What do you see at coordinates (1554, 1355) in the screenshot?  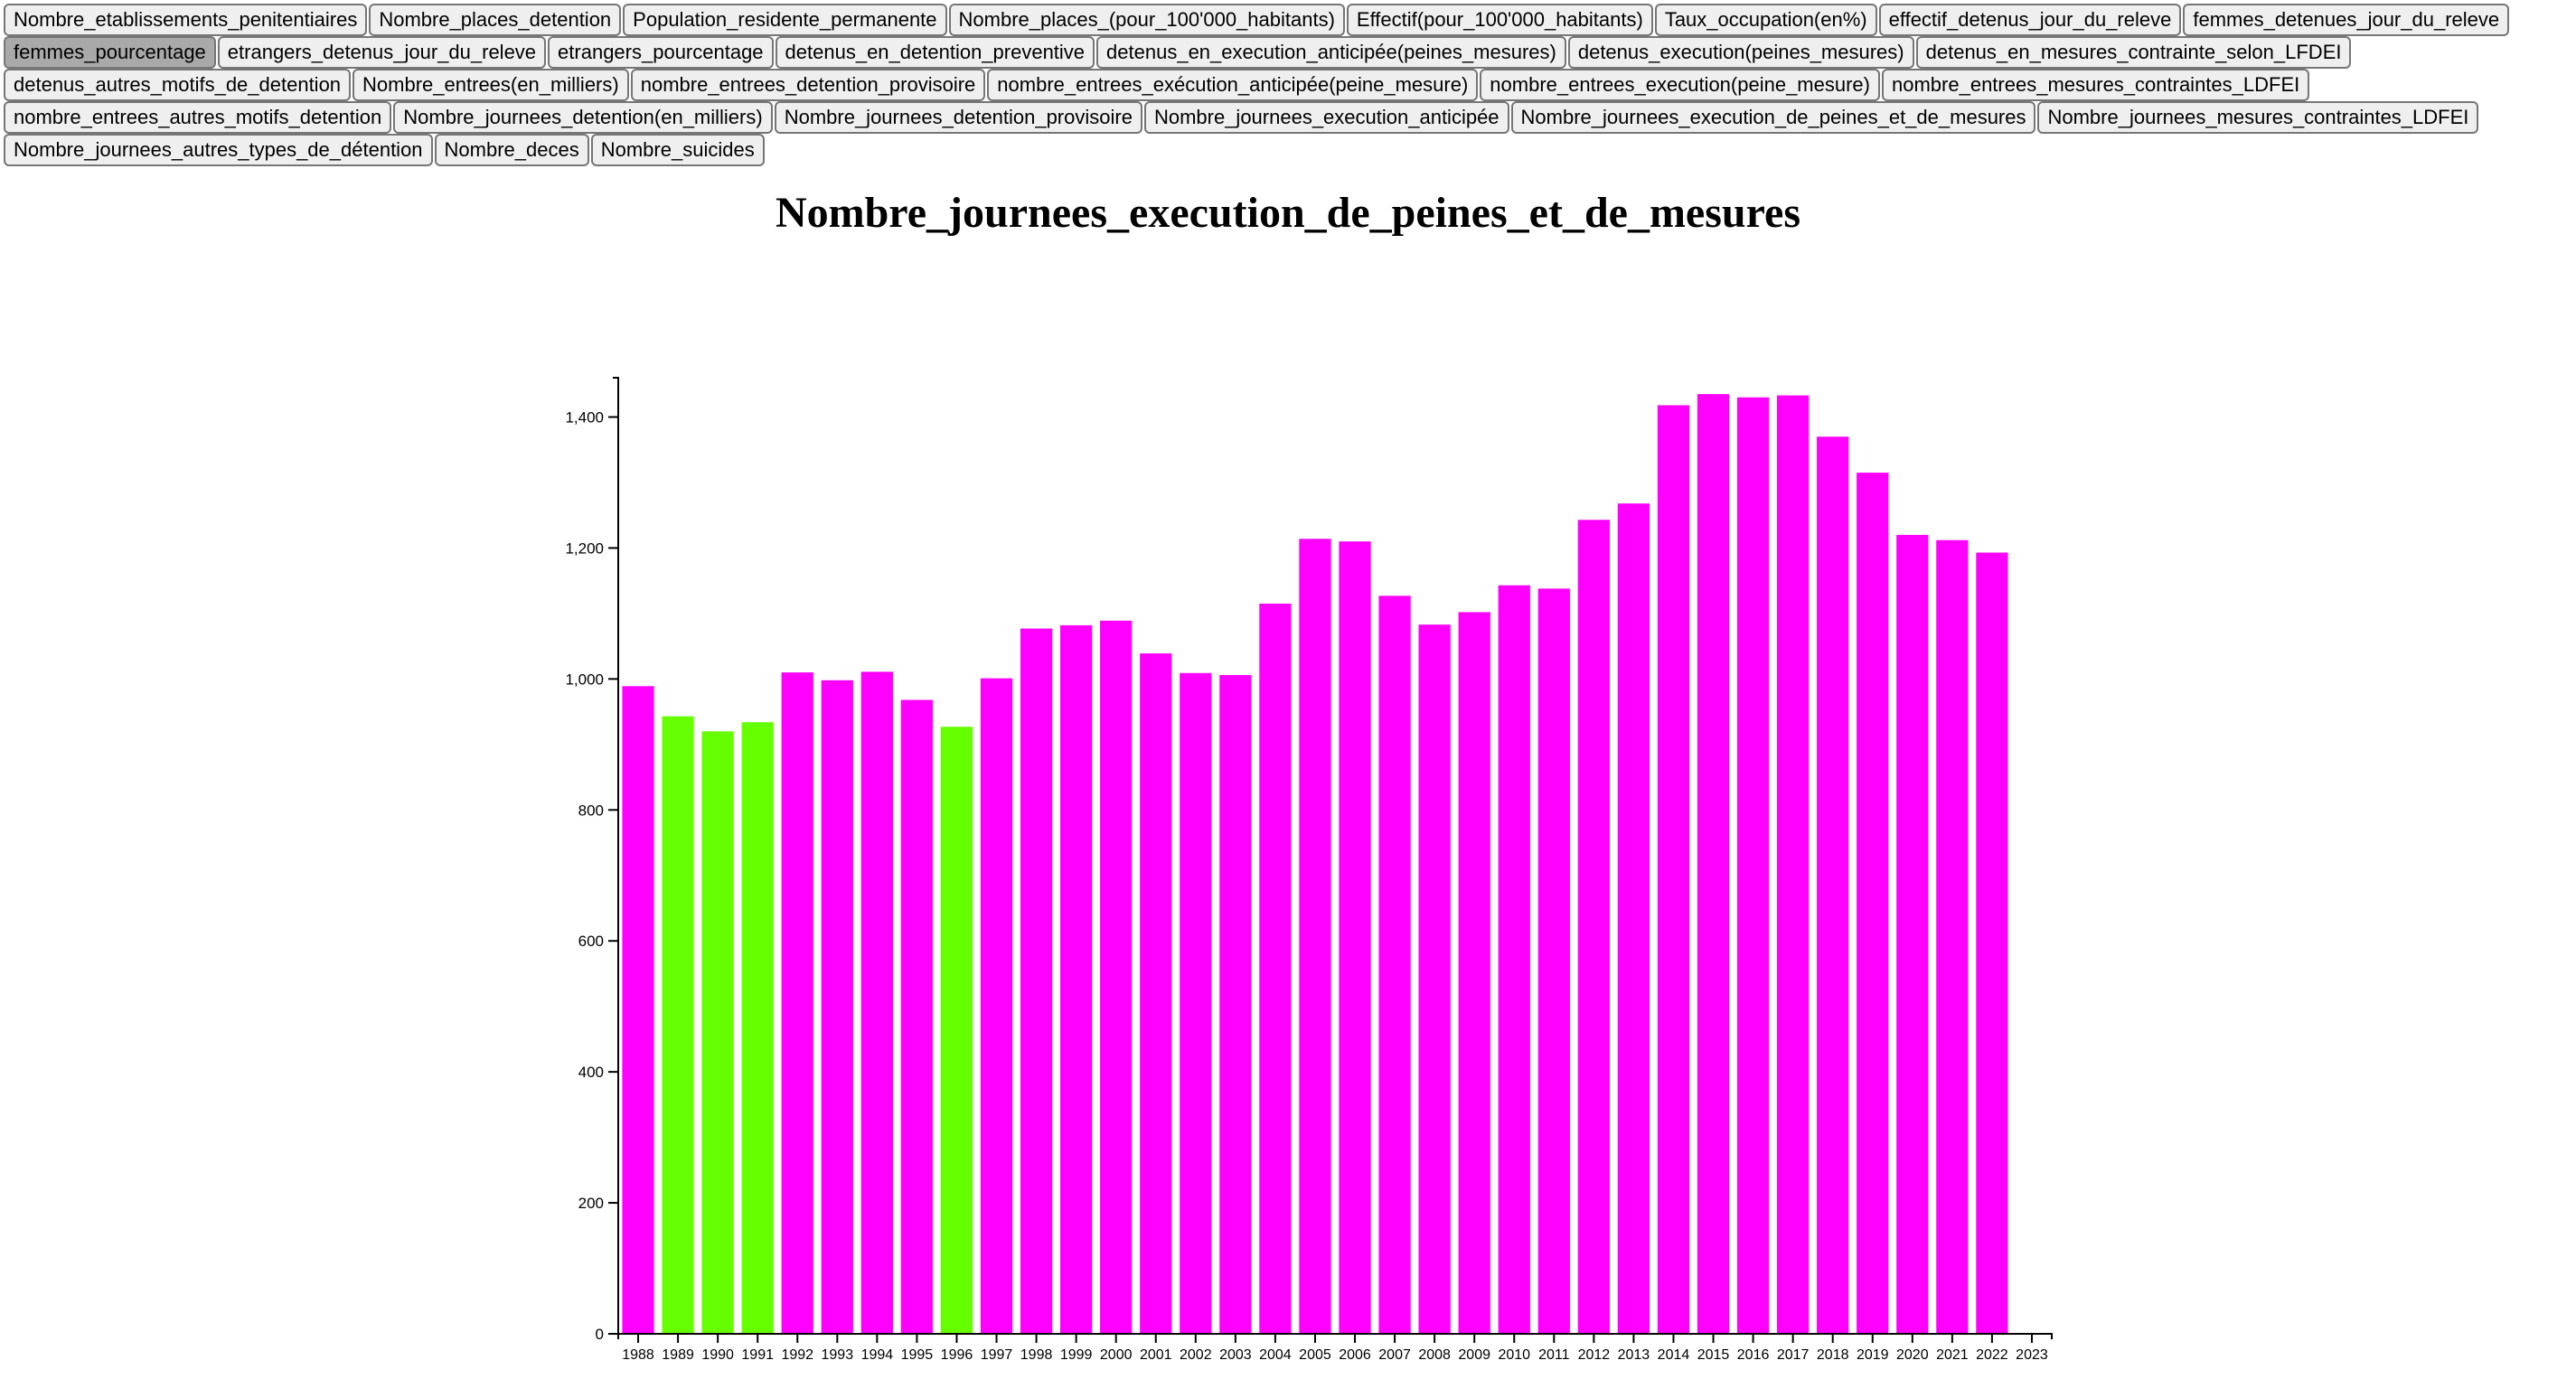 I see `x-tick-label: 2011` at bounding box center [1554, 1355].